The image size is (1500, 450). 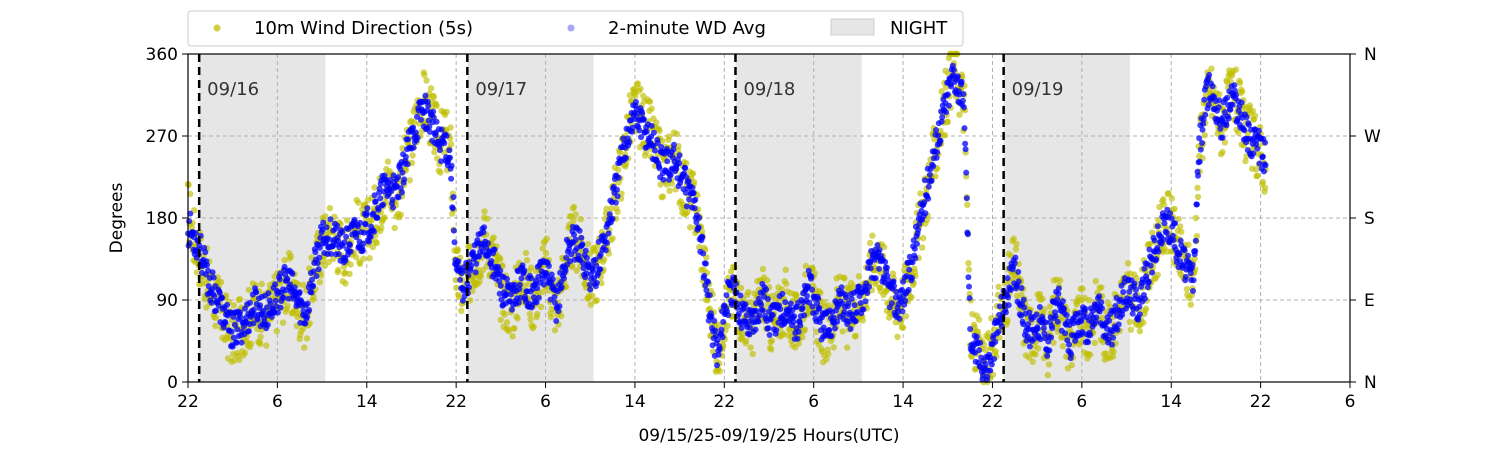 I want to click on legend-label: 10m Wind Direction (5s), so click(x=363, y=28).